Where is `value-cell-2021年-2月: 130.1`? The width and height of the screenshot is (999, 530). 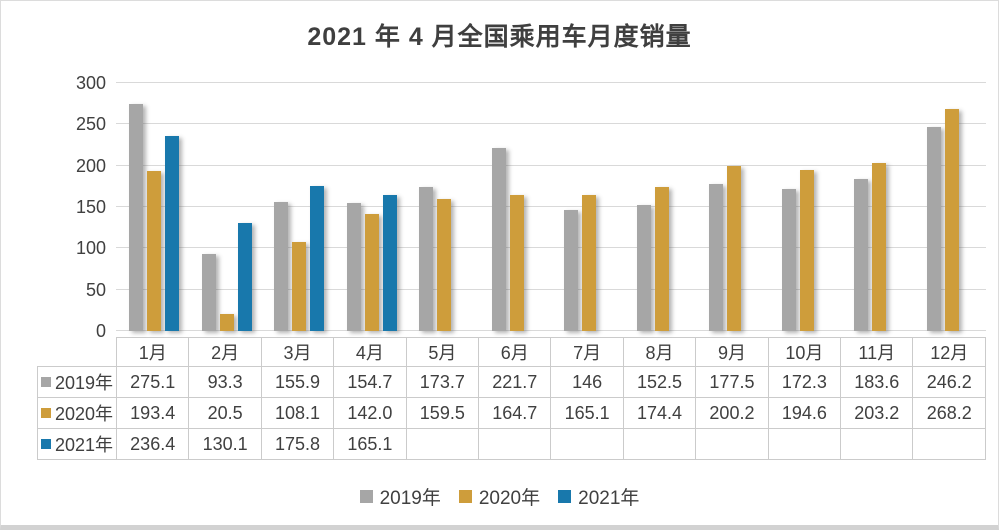 value-cell-2021年-2月: 130.1 is located at coordinates (225, 444).